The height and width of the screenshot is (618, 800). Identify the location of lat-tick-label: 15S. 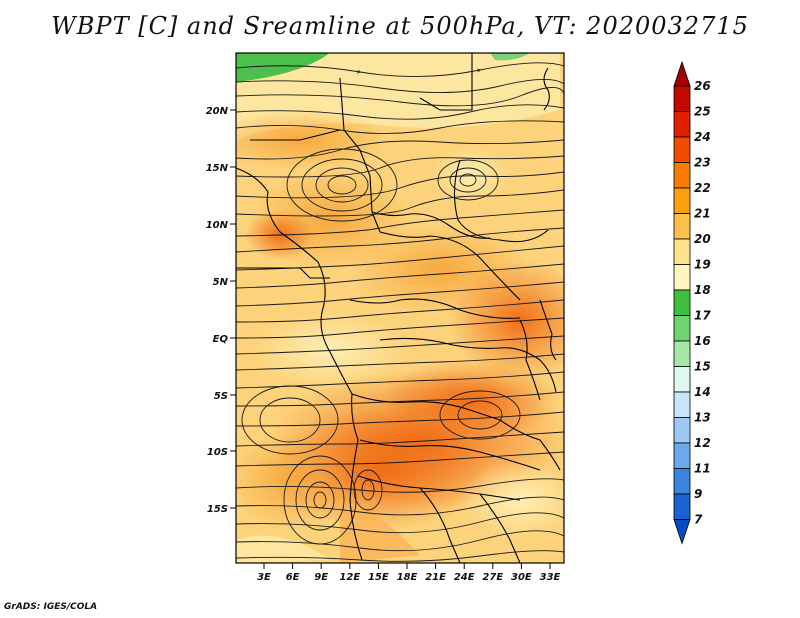
(217, 509).